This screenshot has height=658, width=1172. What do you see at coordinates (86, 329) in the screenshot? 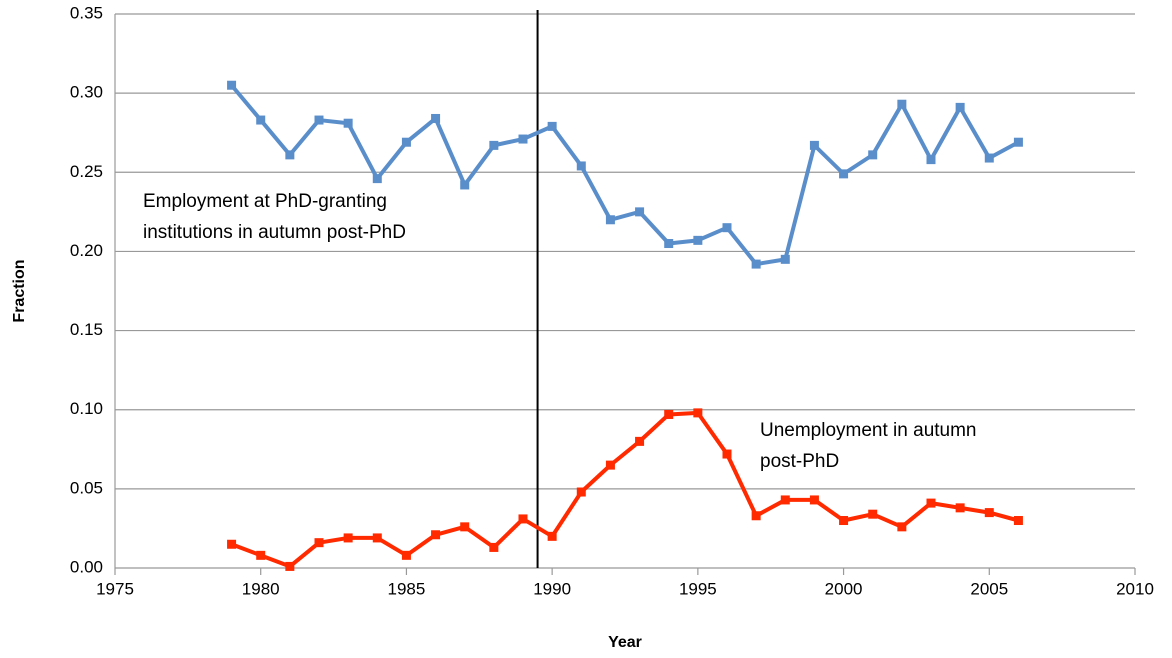
I see `y-tick-label: 0.15` at bounding box center [86, 329].